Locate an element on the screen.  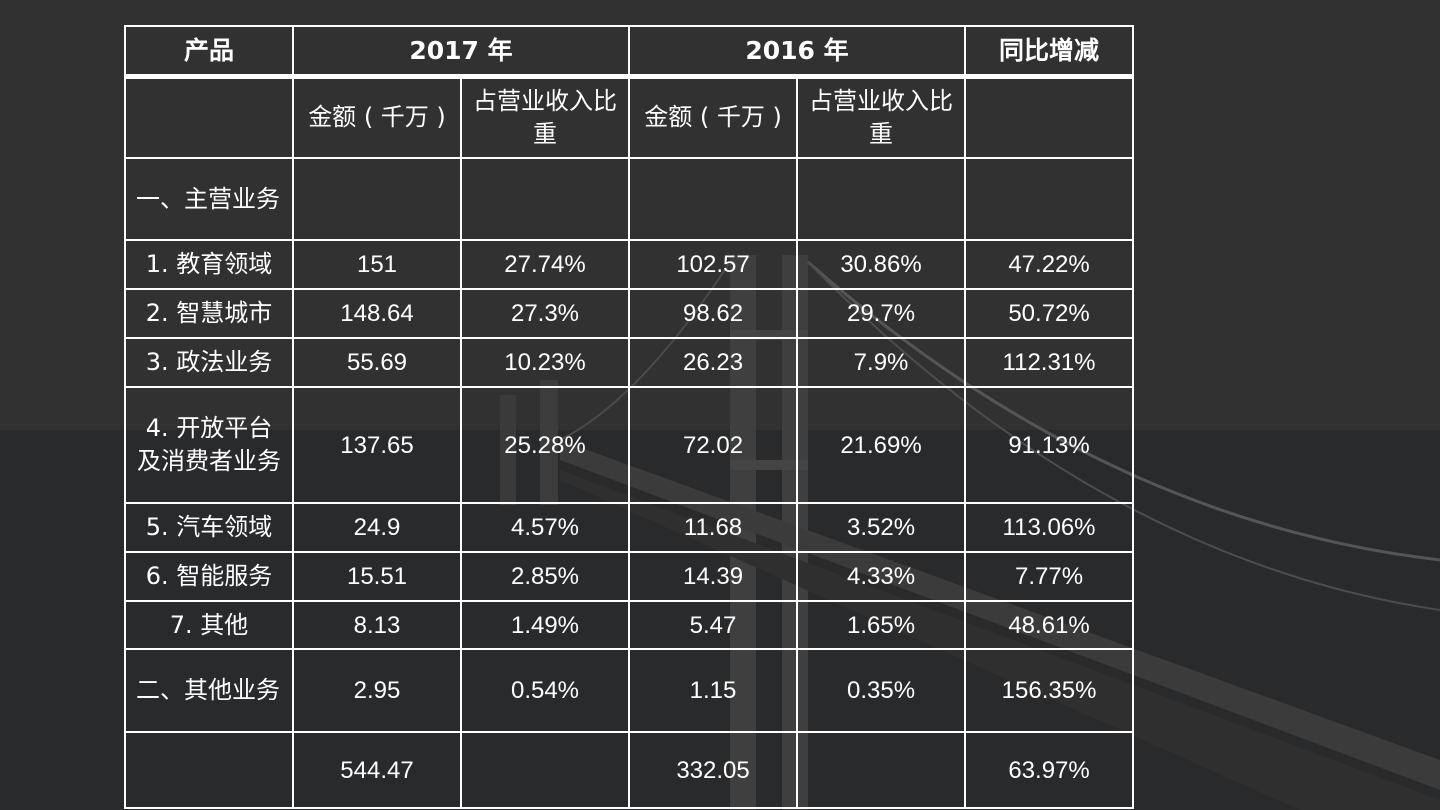
total-yoy: 63.97% is located at coordinates (1049, 770).